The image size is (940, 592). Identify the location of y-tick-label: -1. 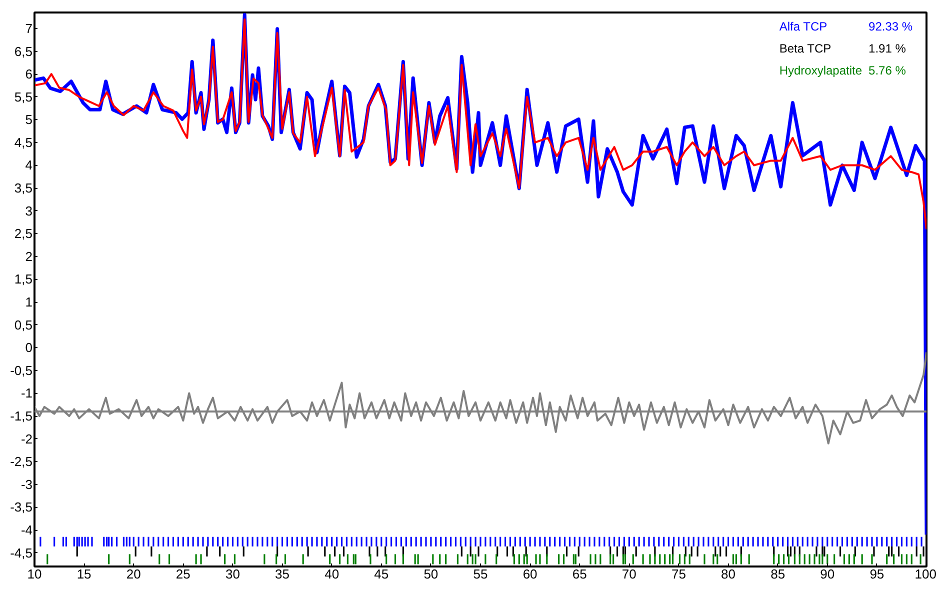
(26, 393).